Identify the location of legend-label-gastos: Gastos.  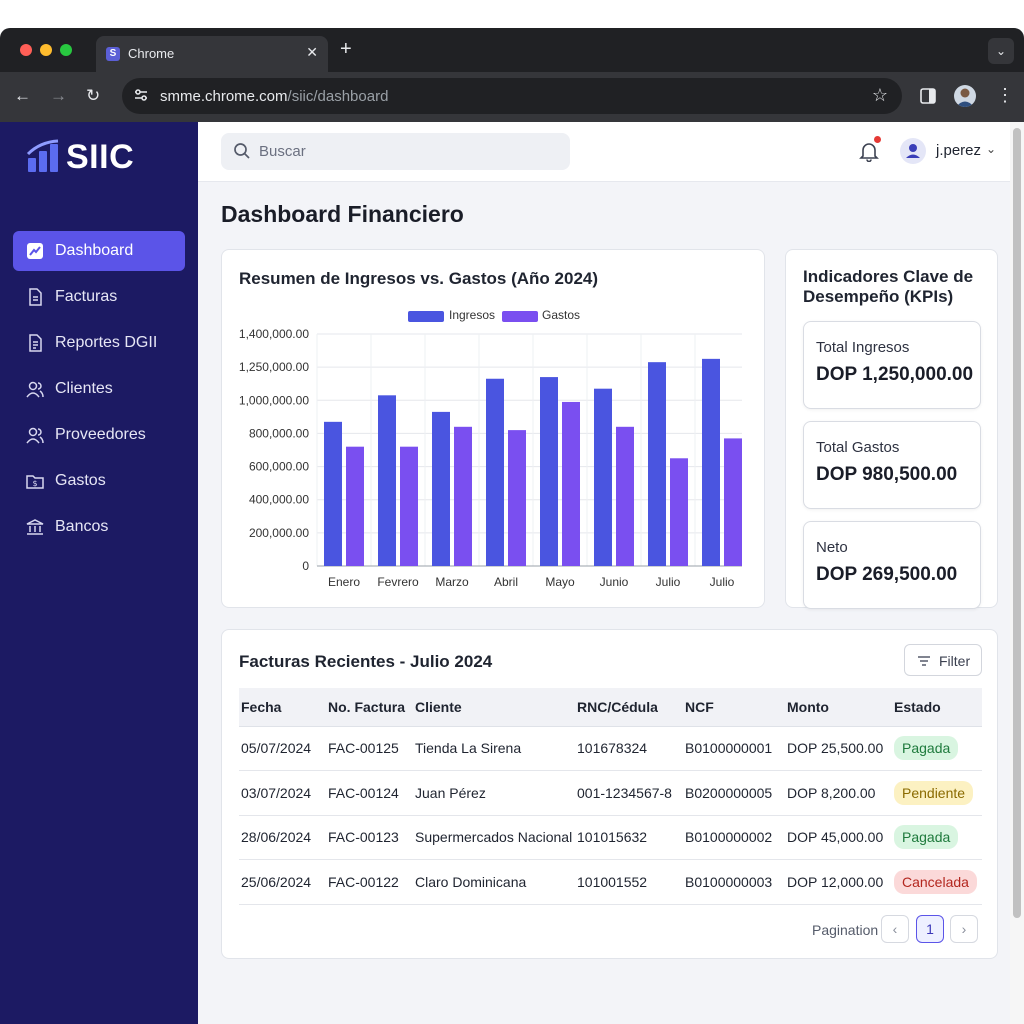
(561, 315).